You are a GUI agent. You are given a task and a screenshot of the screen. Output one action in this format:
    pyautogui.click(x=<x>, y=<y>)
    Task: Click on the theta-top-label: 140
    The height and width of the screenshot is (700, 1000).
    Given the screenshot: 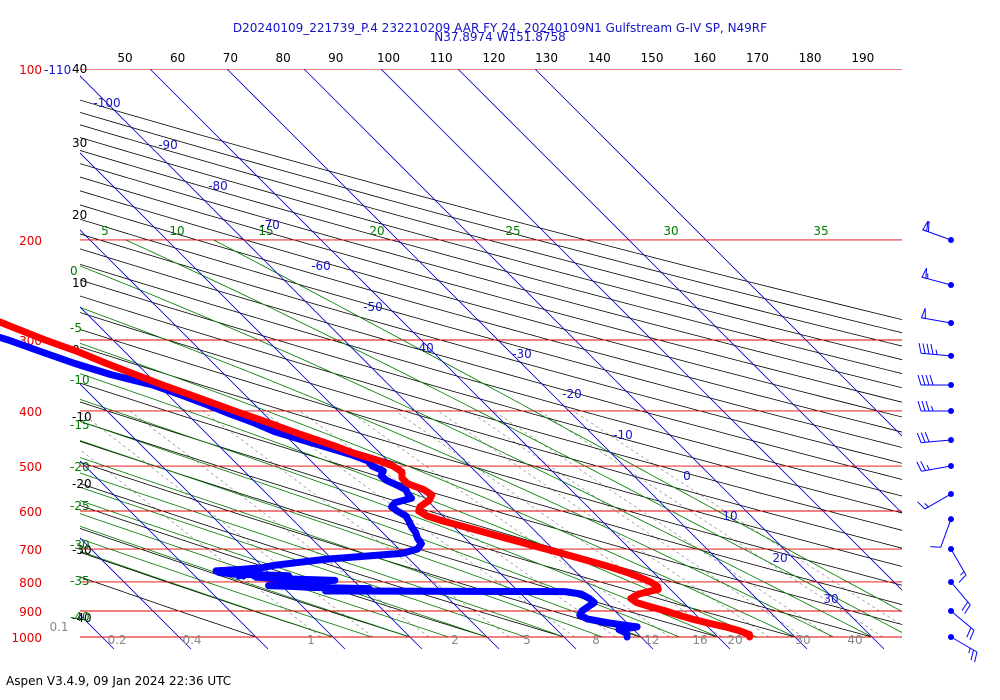 What is the action you would take?
    pyautogui.click(x=599, y=58)
    